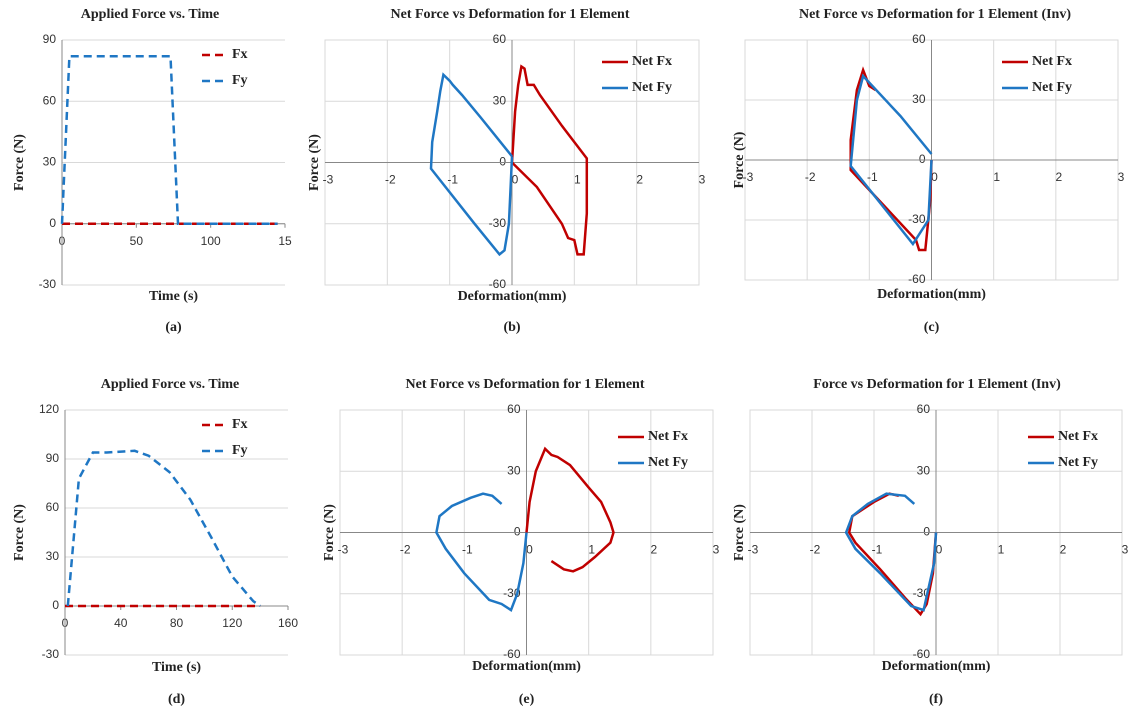 The image size is (1129, 722). Describe the element at coordinates (173, 327) in the screenshot. I see `panel-label: (a)` at that location.